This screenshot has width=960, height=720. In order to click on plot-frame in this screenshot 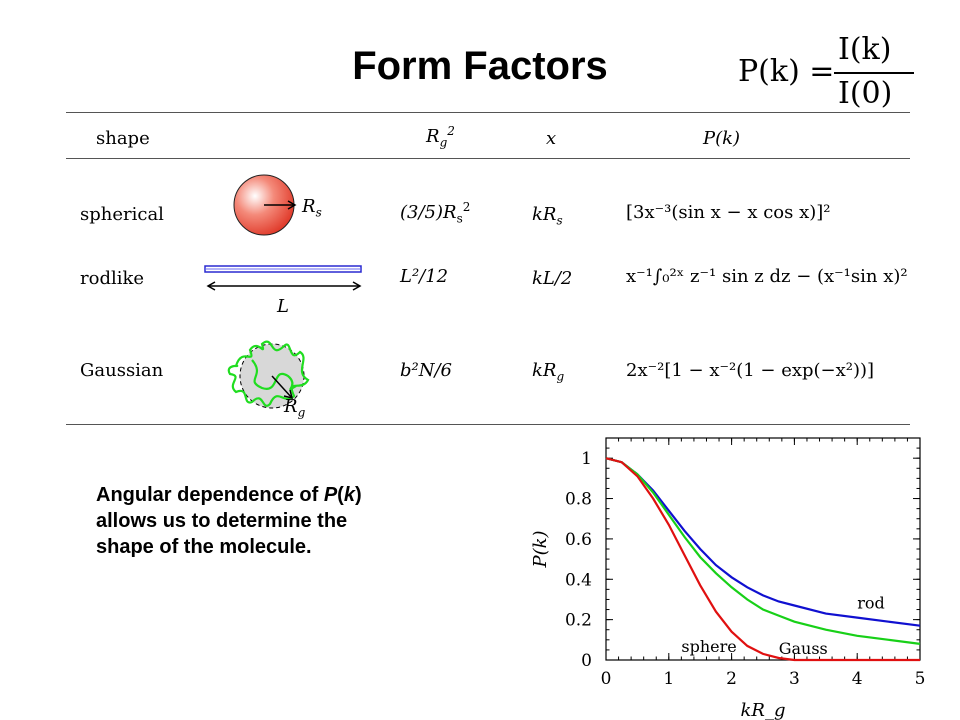, I will do `click(763, 549)`.